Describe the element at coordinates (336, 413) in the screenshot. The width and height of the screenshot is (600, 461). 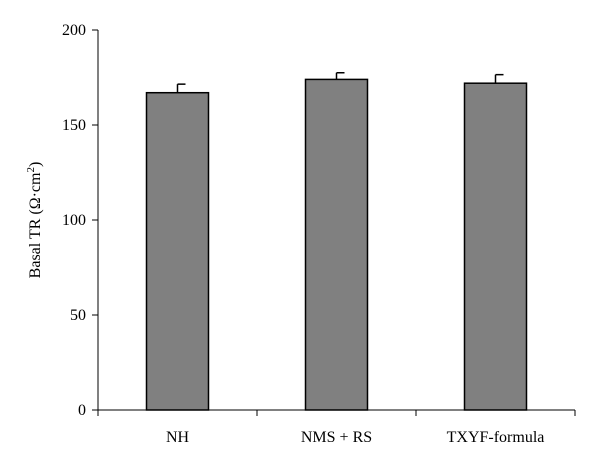
I see `x-ticks` at that location.